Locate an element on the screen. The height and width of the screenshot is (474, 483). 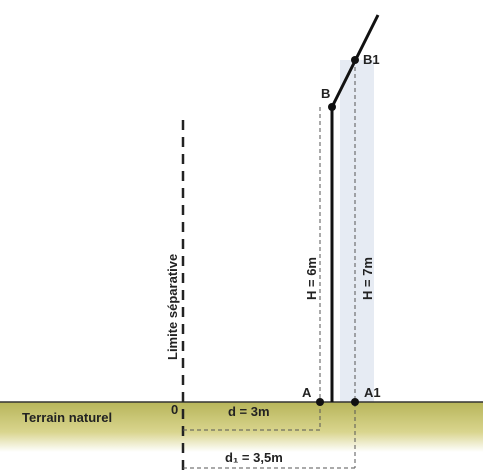
point-label: A is located at coordinates (307, 392).